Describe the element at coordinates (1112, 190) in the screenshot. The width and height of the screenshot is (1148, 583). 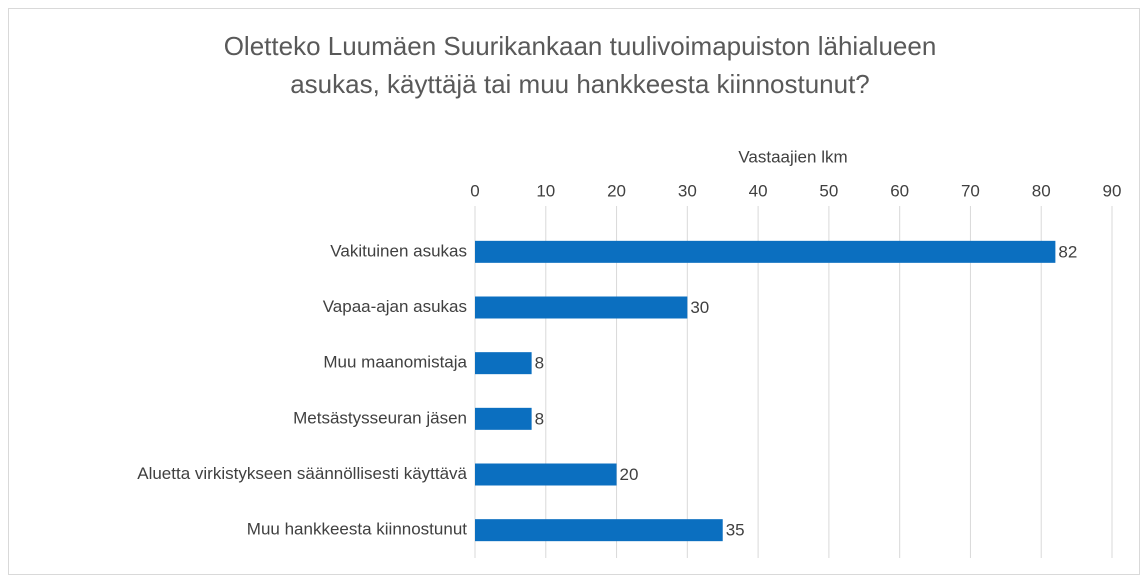
I see `x-tick-label: 90` at that location.